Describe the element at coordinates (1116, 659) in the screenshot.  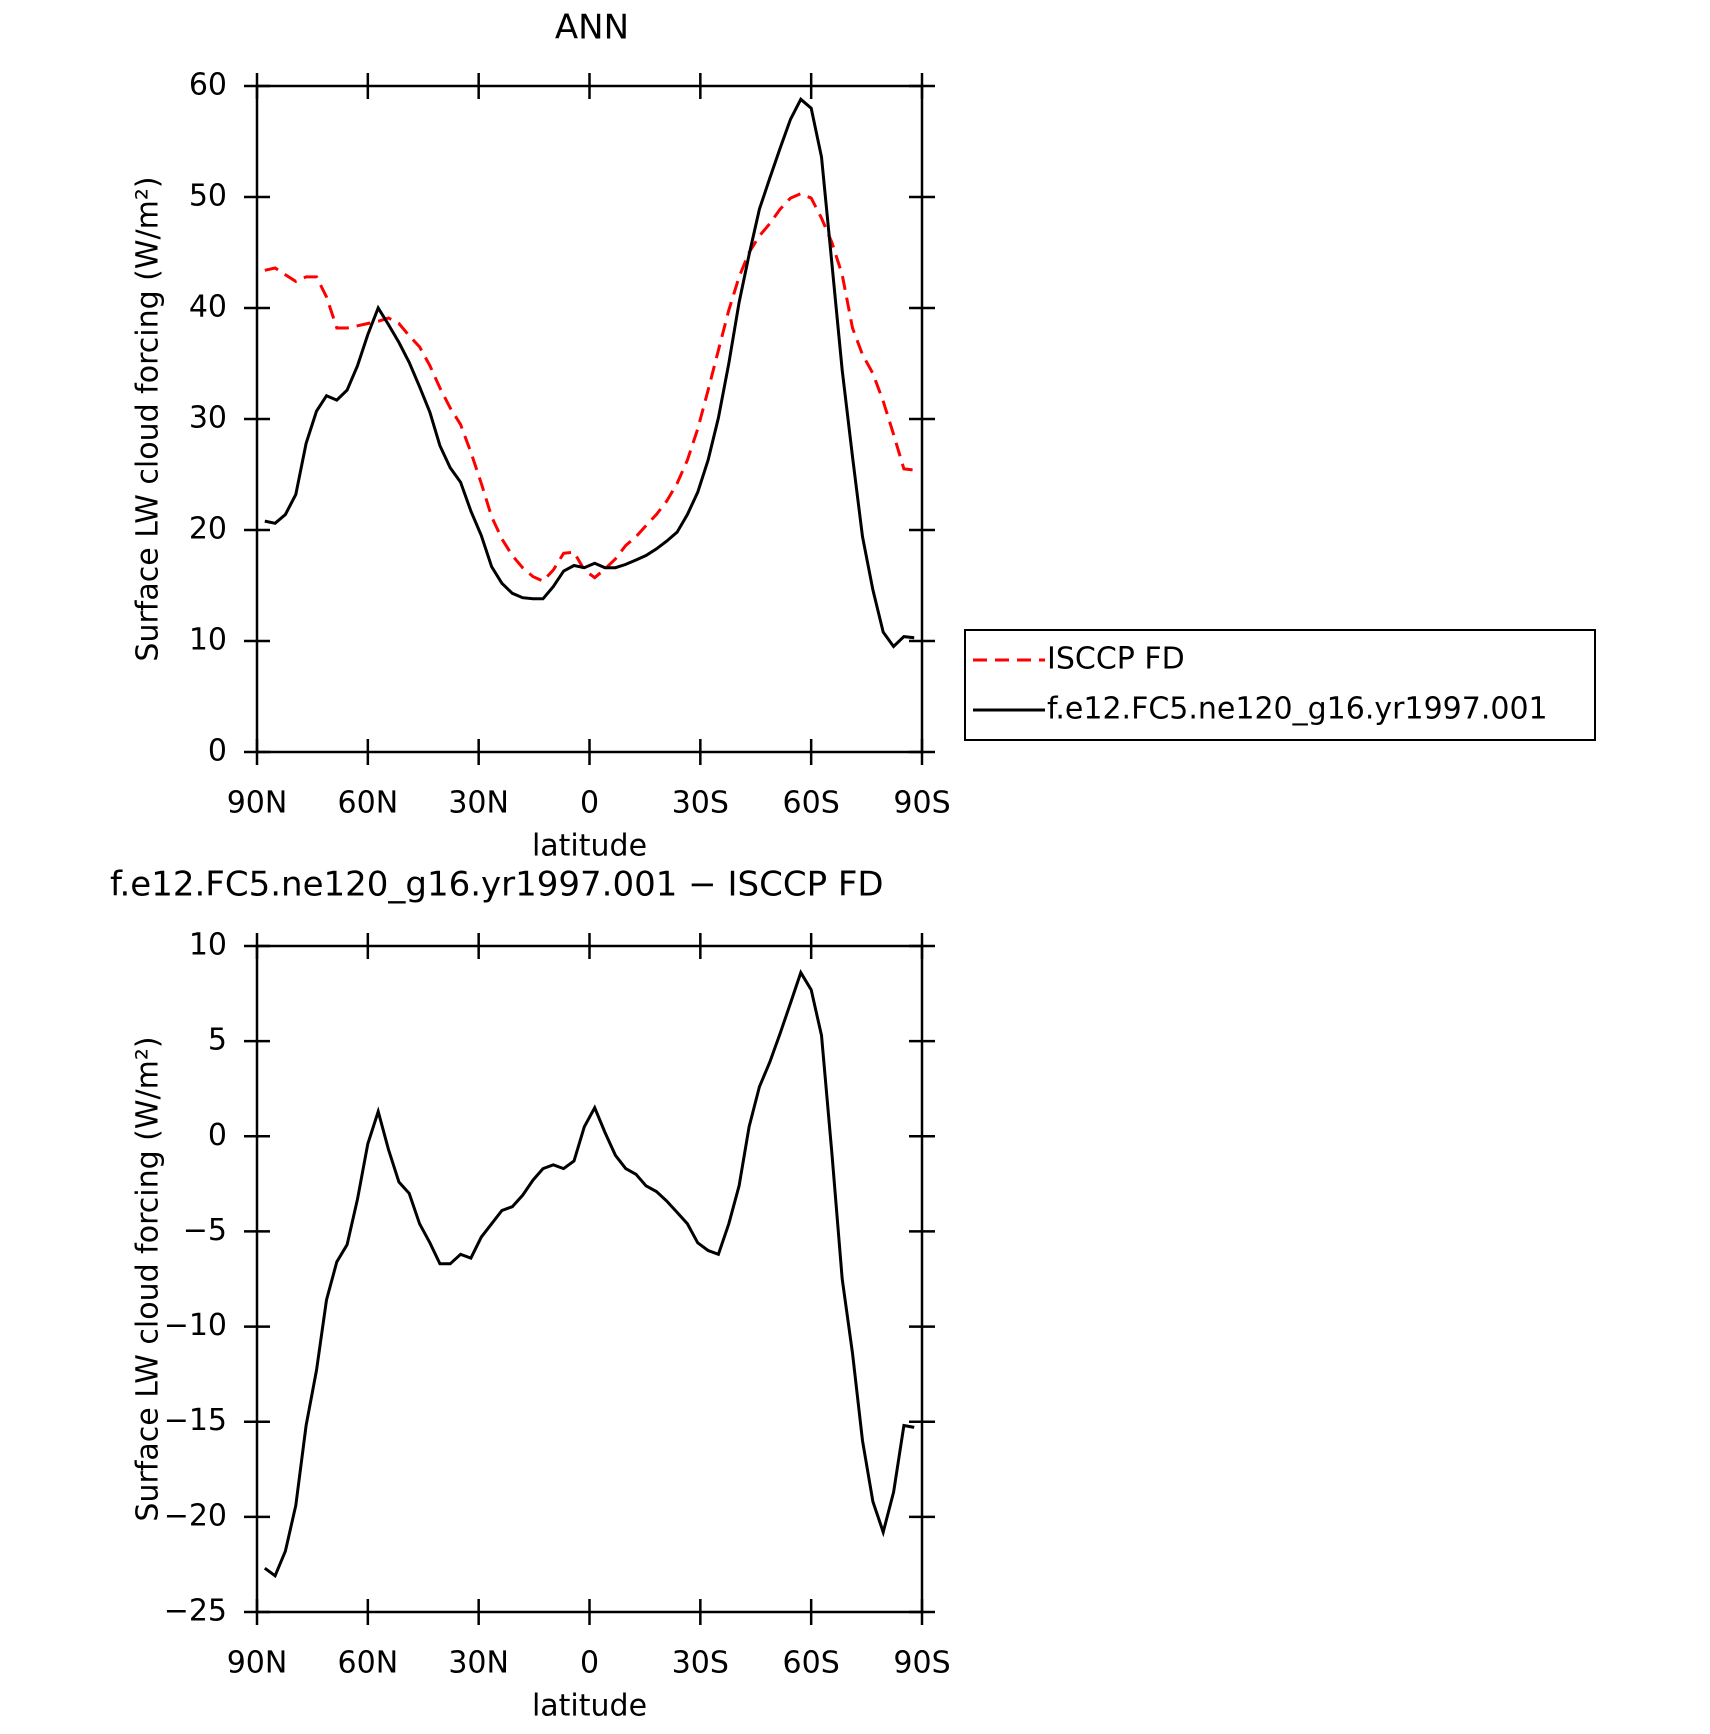
I see `legend-label: ISCCP FD` at that location.